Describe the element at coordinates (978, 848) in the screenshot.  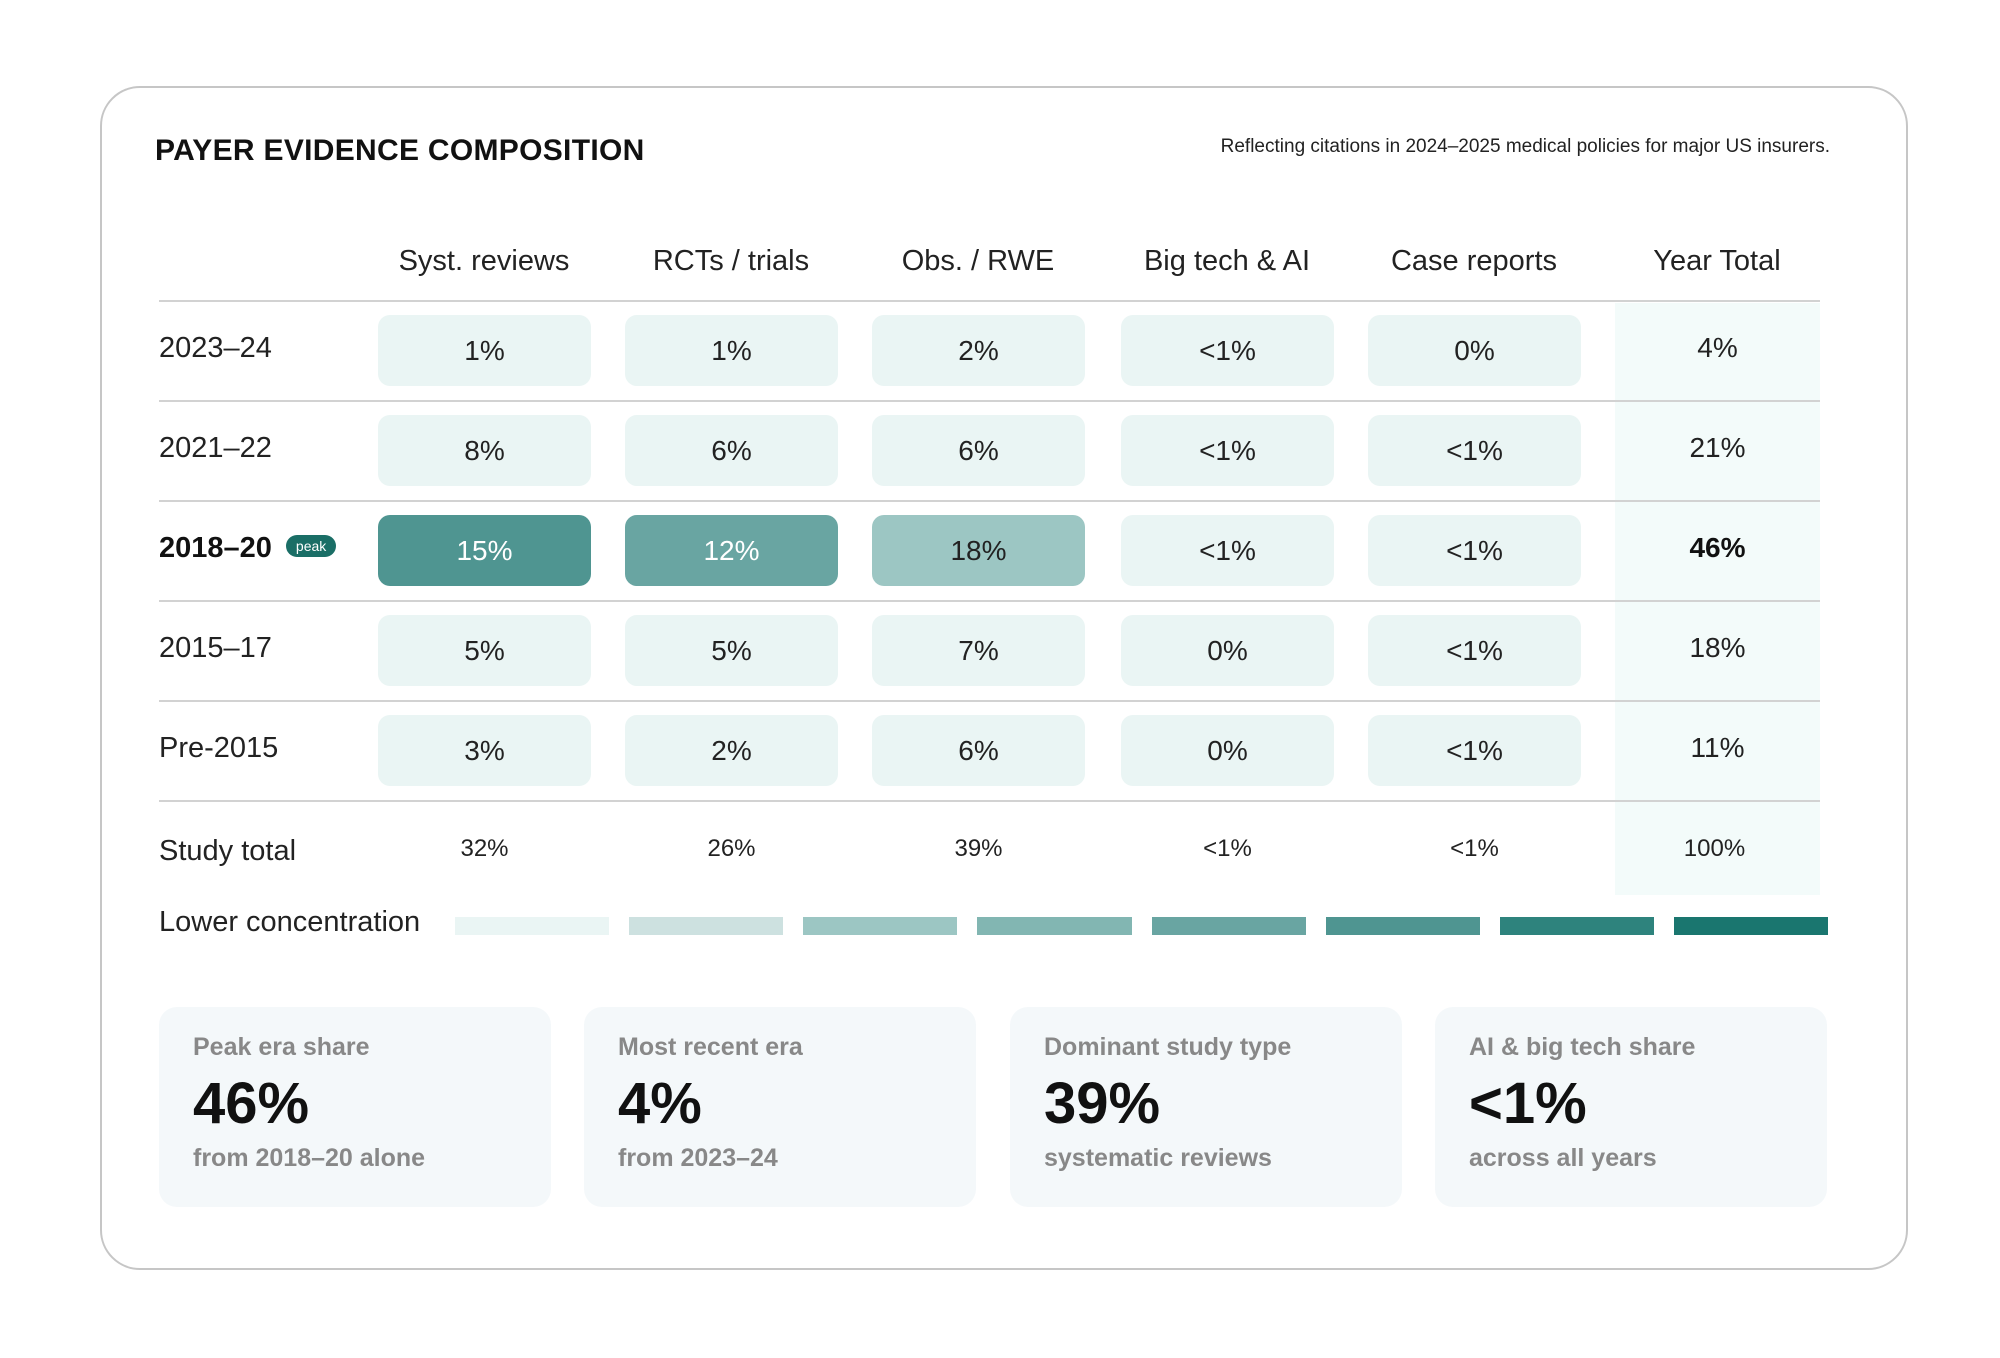
I see `study-total-value: 39%` at that location.